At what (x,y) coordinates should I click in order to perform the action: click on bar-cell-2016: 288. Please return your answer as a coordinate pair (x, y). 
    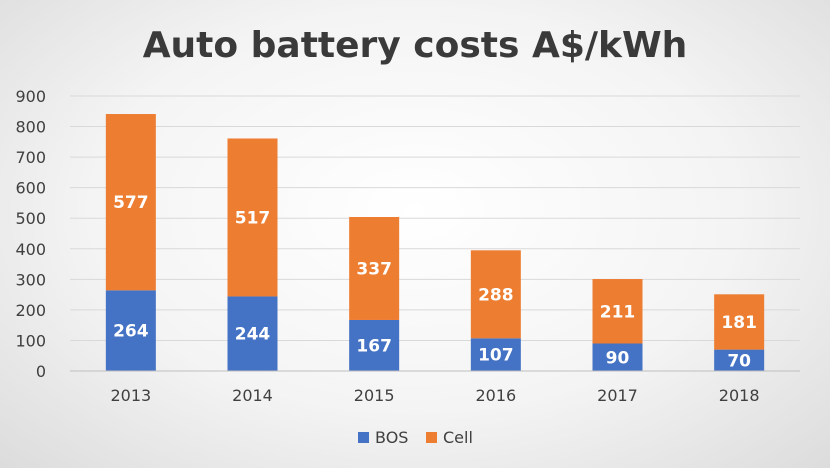
    Looking at the image, I should click on (495, 294).